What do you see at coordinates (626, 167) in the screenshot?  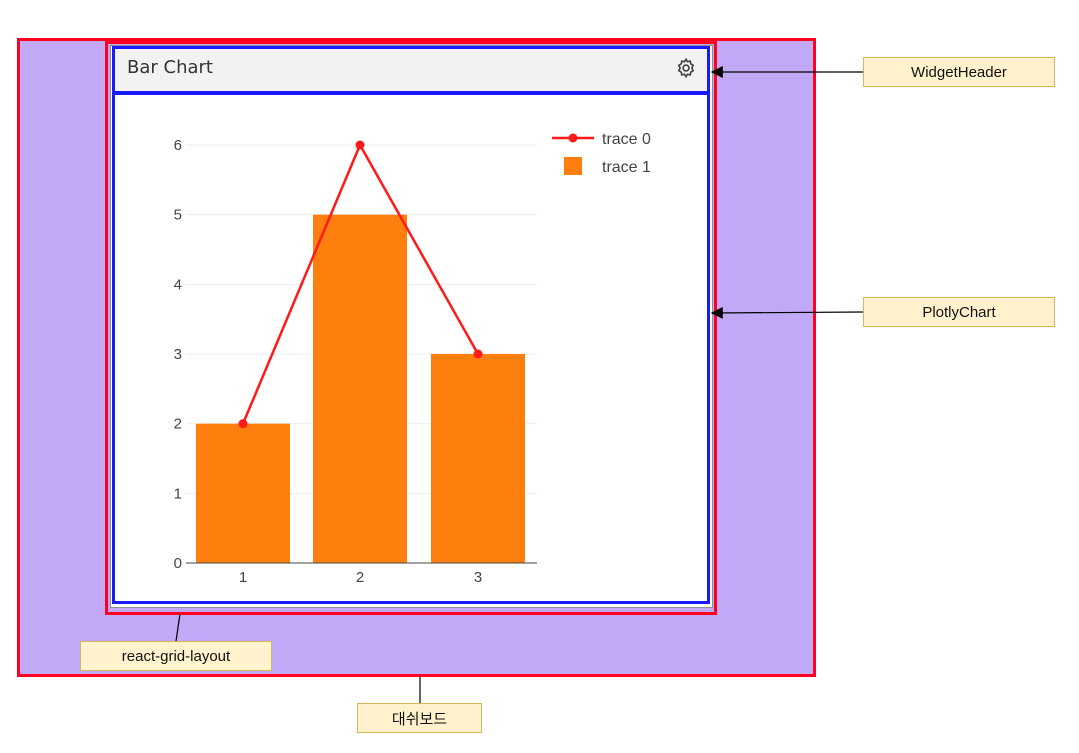 I see `legend-label: trace 1` at bounding box center [626, 167].